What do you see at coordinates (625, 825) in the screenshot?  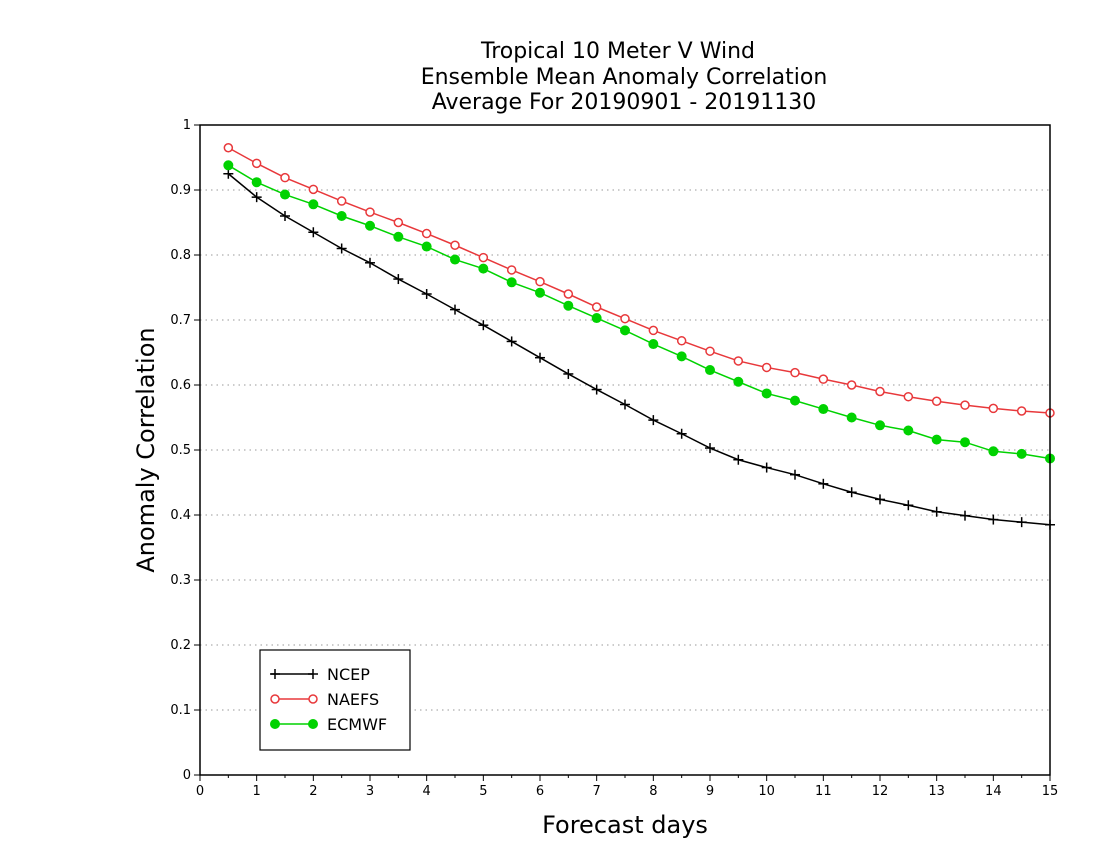 I see `x-axis-title: Forecast days` at bounding box center [625, 825].